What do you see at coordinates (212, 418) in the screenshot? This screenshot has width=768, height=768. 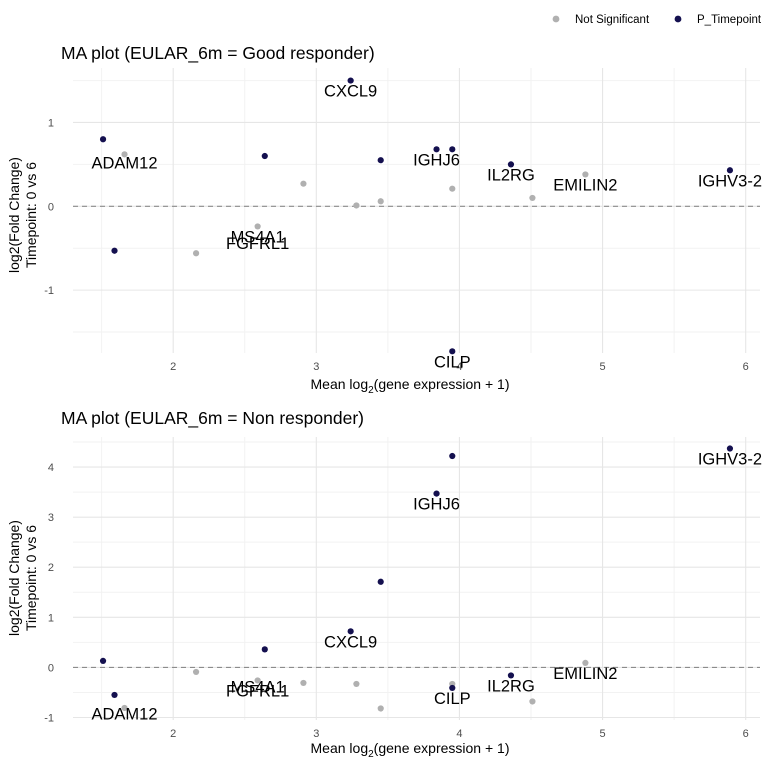 I see `panel-title: MA plot (EULAR_6m = Non responder)` at bounding box center [212, 418].